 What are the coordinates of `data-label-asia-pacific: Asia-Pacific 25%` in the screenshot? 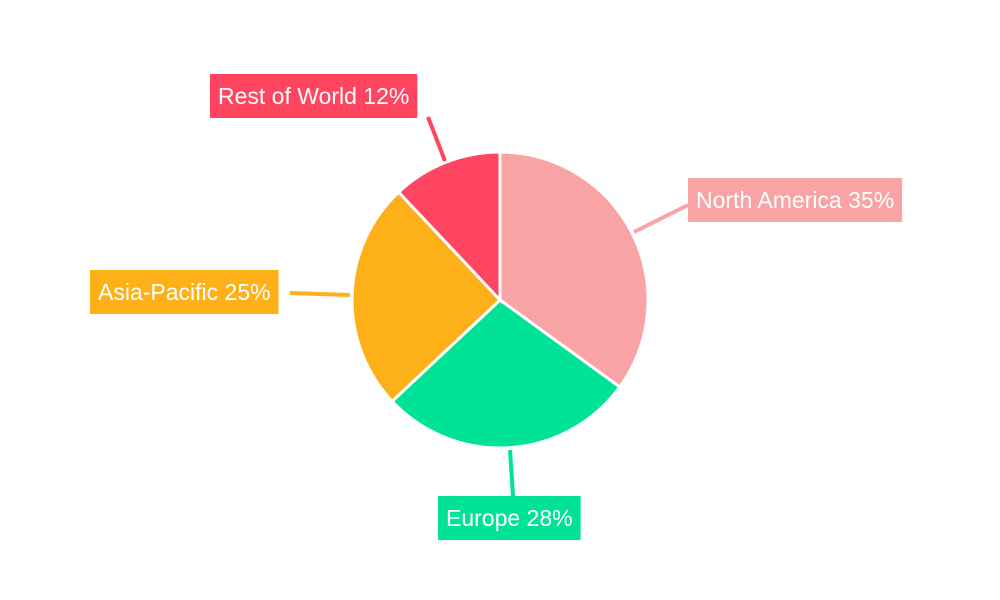 It's located at (184, 292).